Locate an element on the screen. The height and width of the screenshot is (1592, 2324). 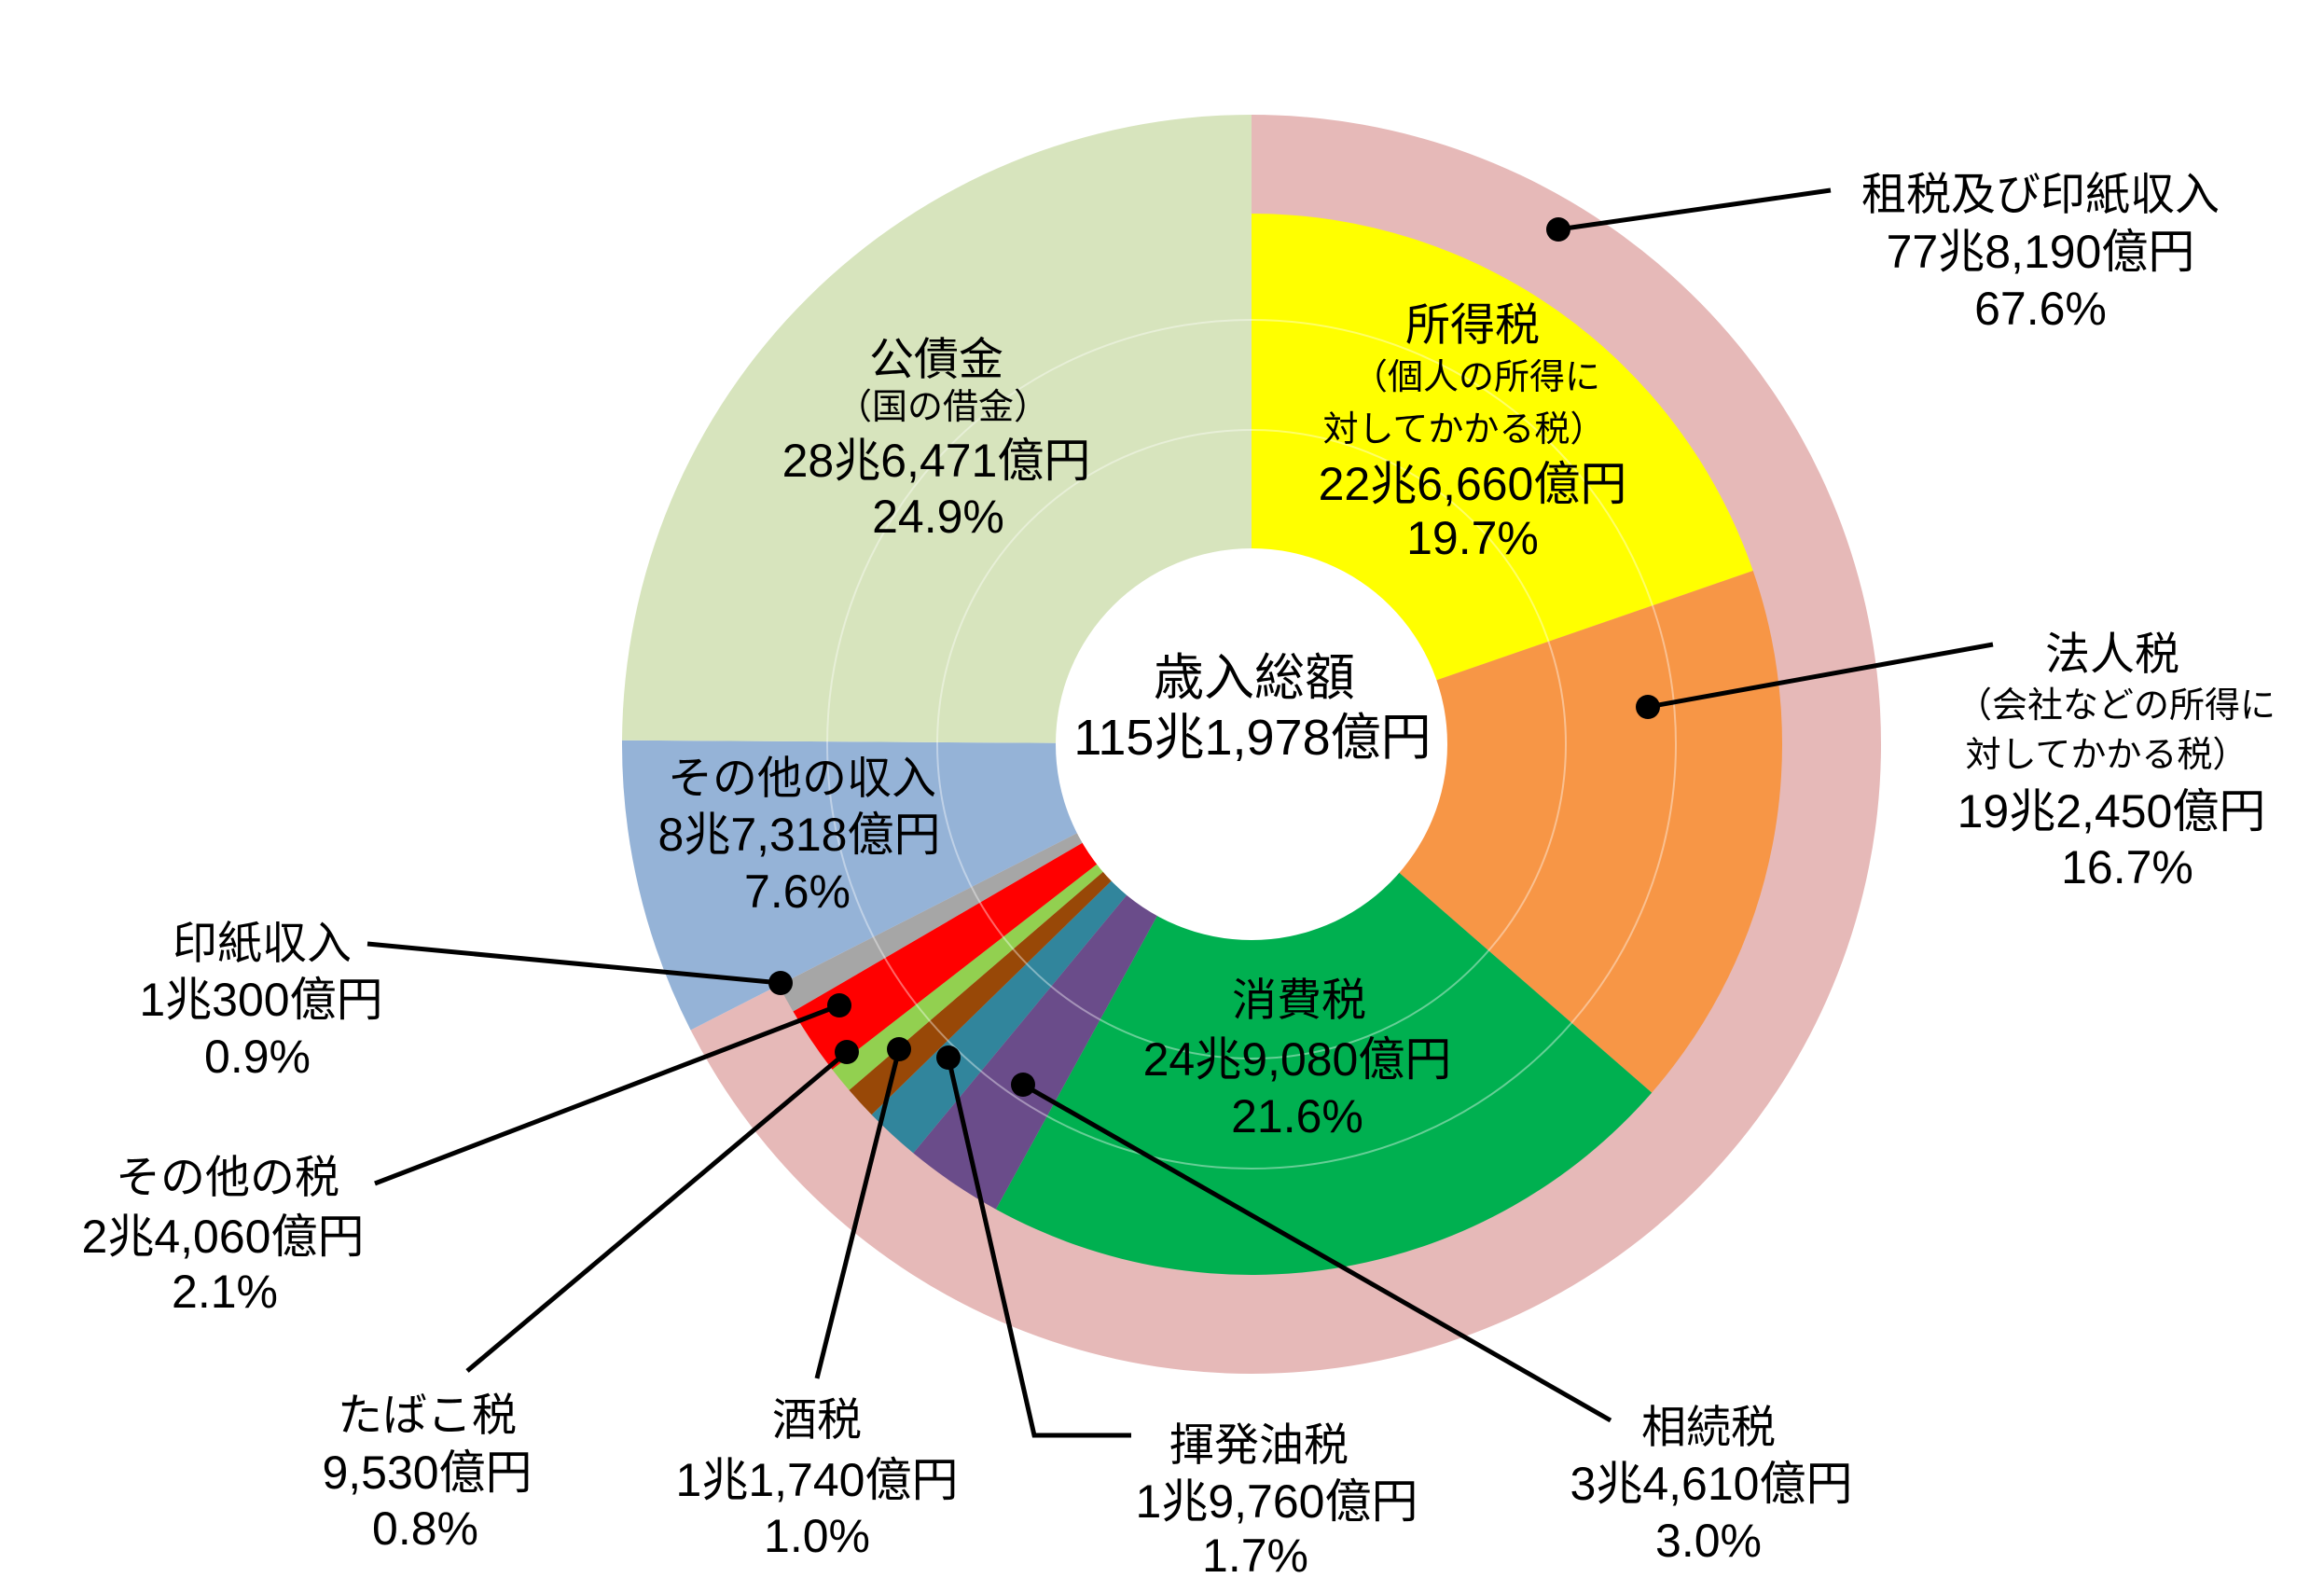
leader-dot-tobacco-tax is located at coordinates (847, 1052).